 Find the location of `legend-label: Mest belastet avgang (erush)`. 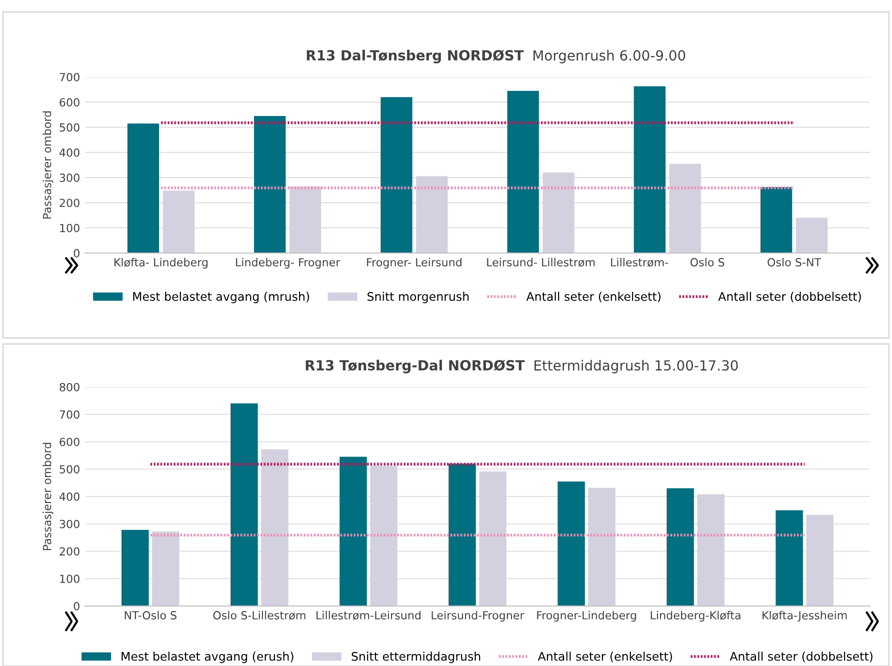

legend-label: Mest belastet avgang (erush) is located at coordinates (208, 658).